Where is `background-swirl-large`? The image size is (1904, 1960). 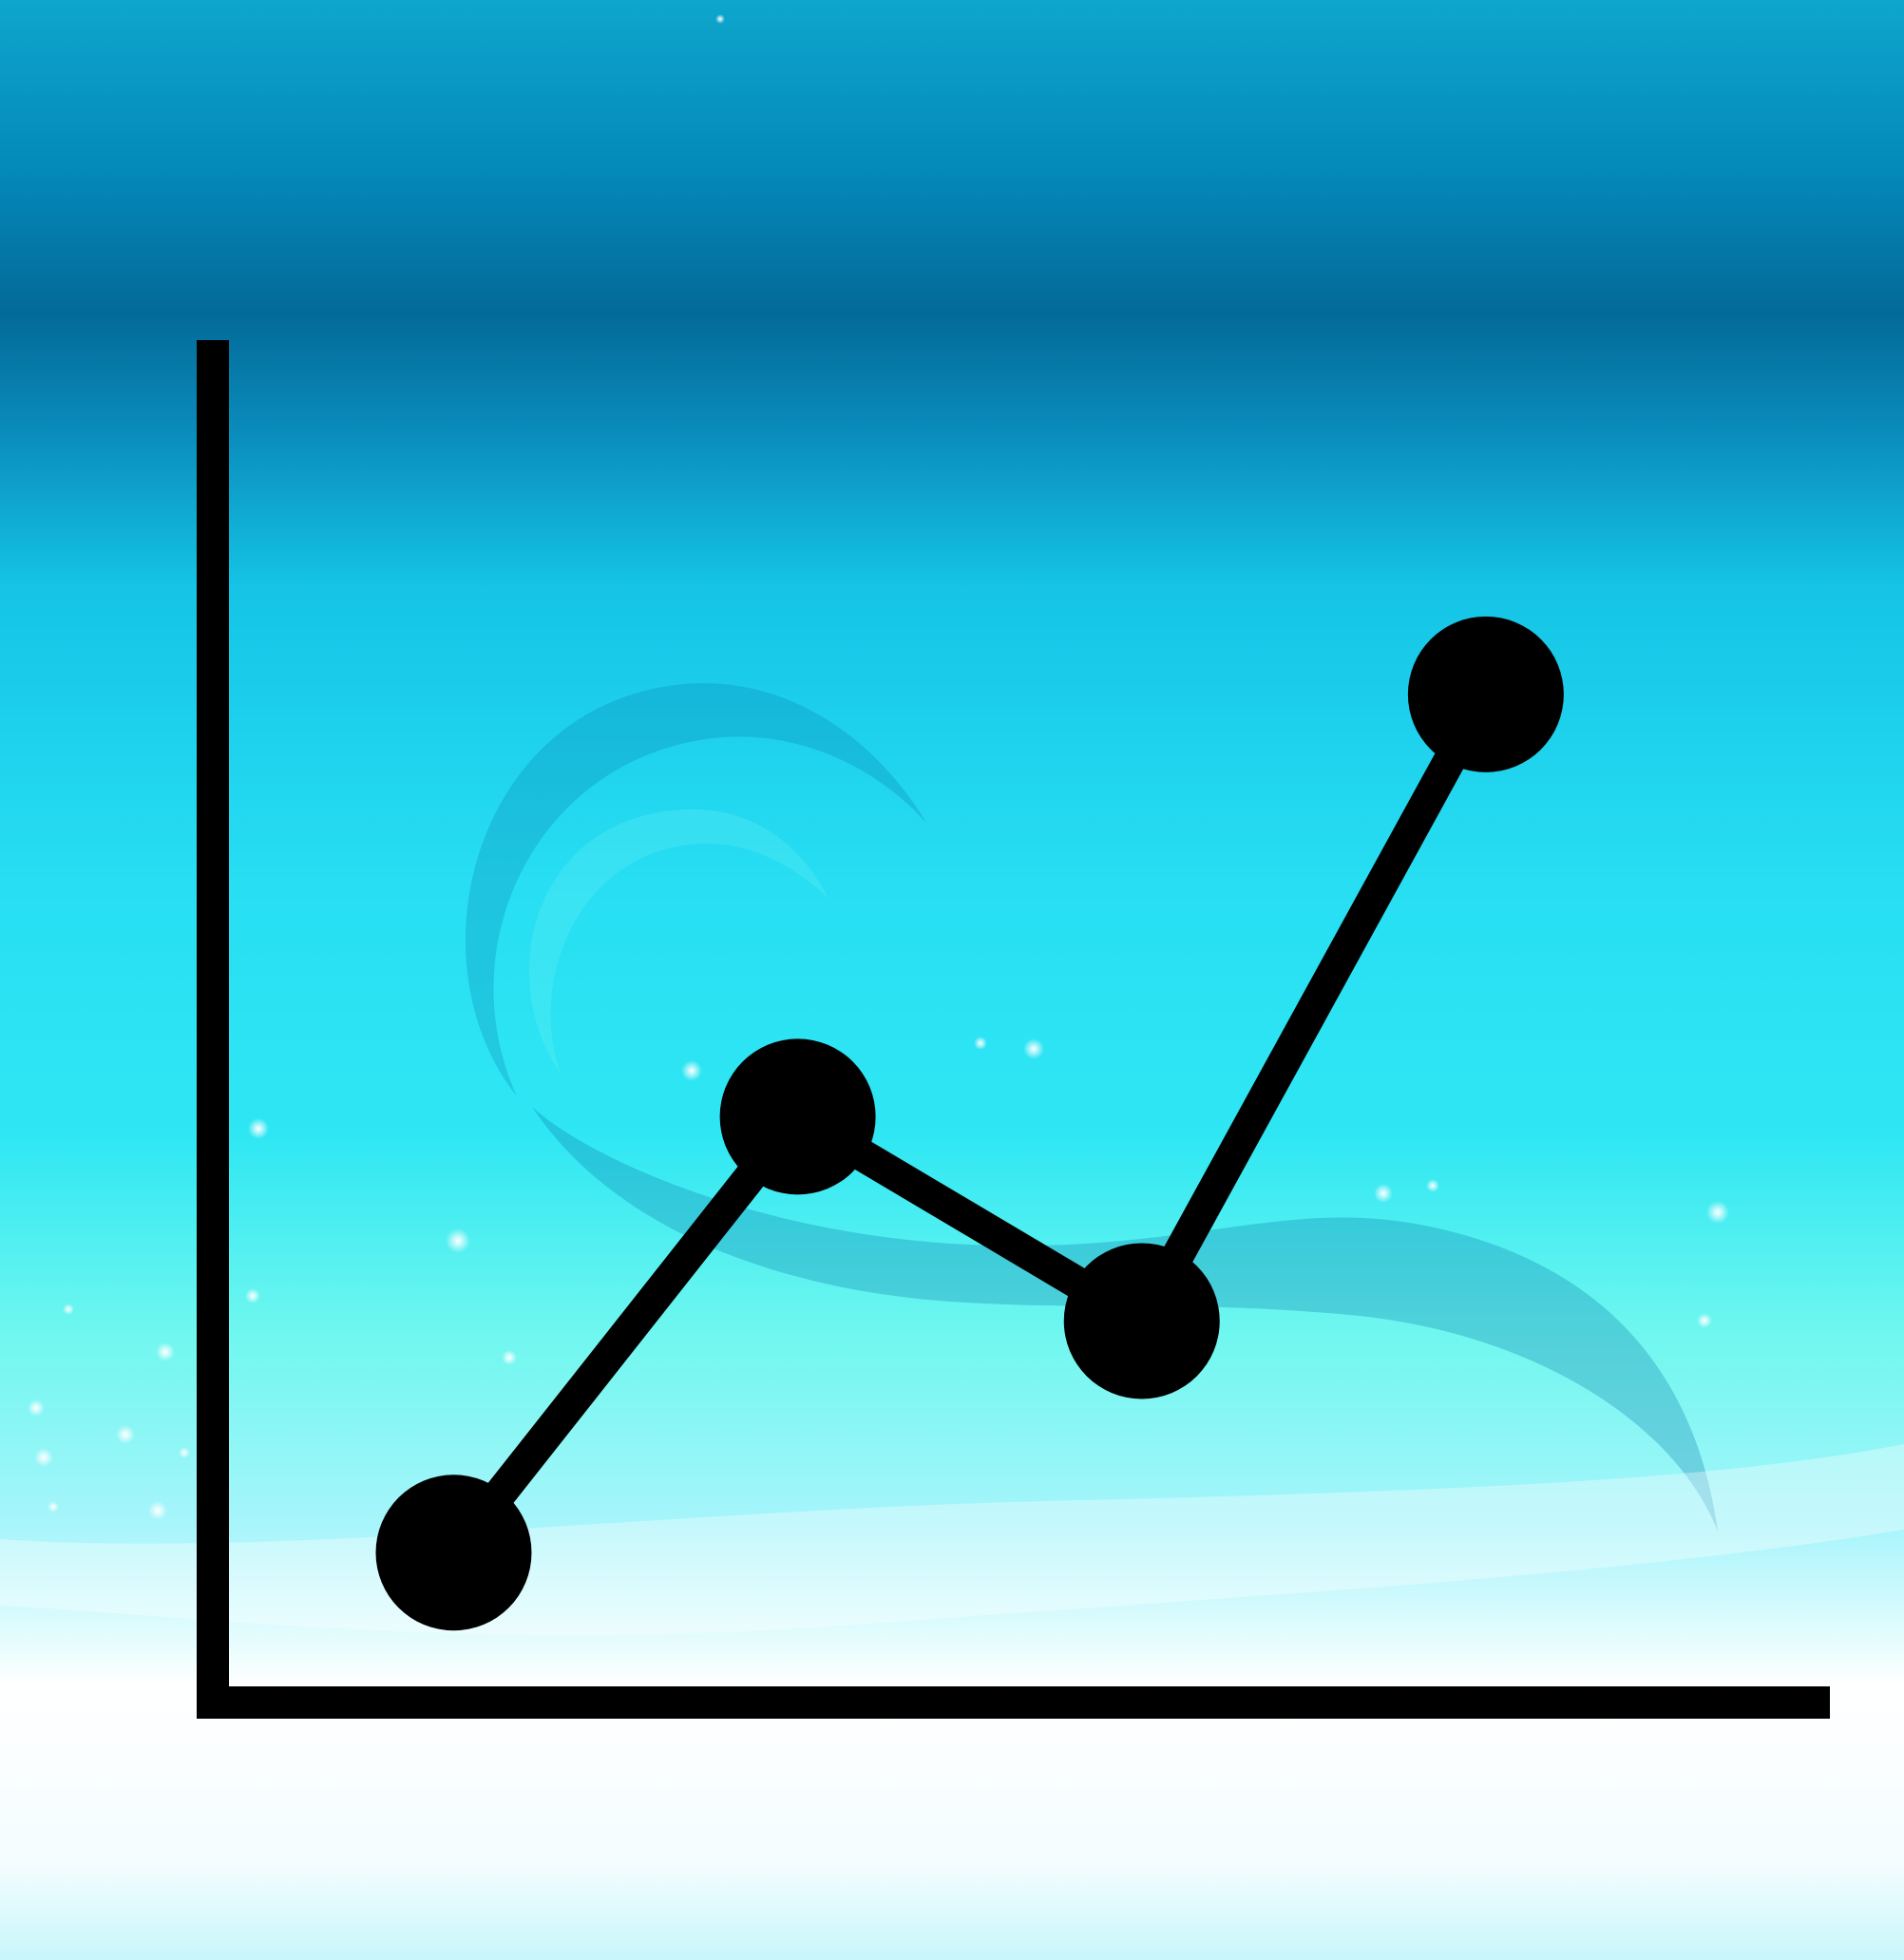
background-swirl-large is located at coordinates (696, 889).